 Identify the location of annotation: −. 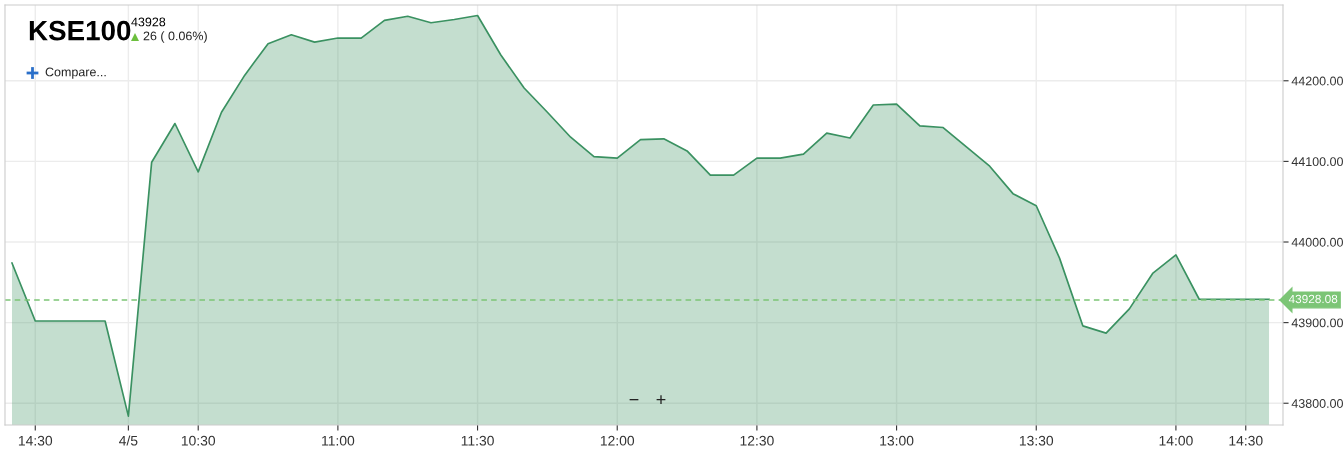
(634, 400).